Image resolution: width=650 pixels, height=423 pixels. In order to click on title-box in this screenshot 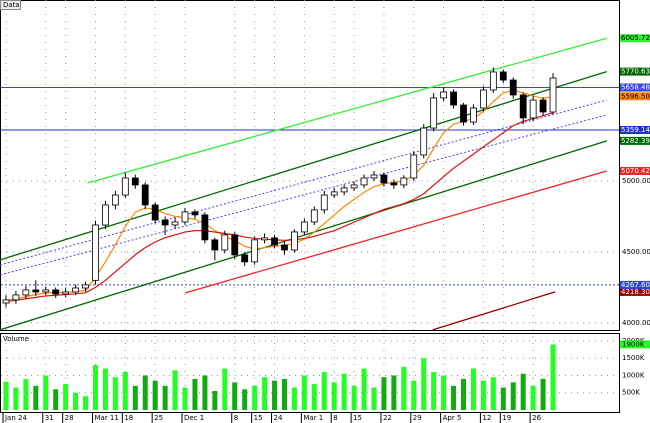, I will do `click(10, 5)`.